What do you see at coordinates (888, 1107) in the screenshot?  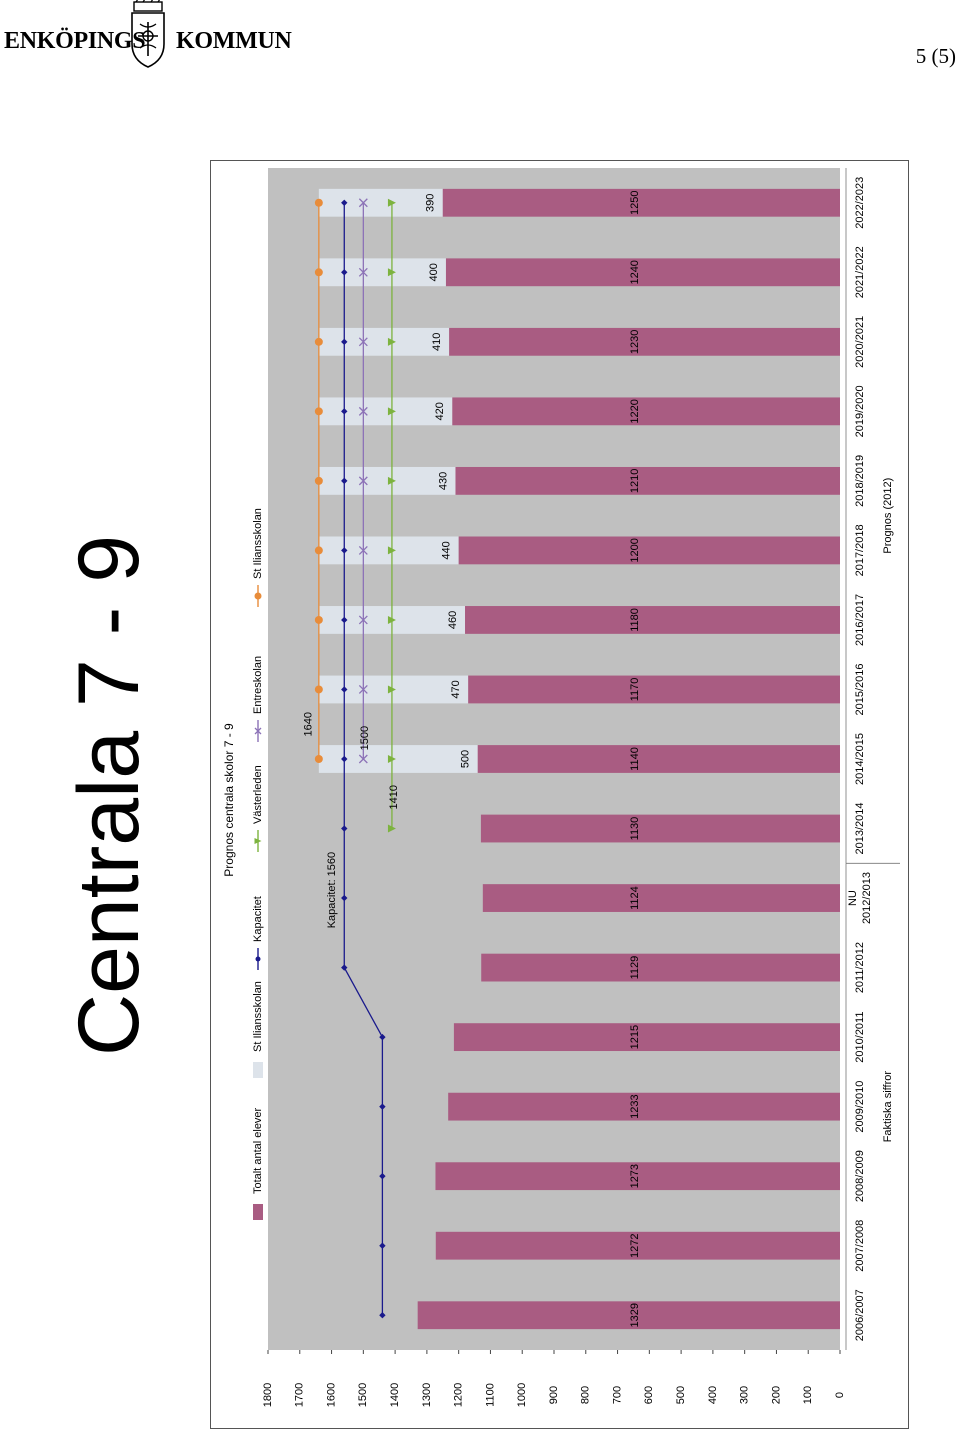 I see `group-label: Faktiska siffror` at bounding box center [888, 1107].